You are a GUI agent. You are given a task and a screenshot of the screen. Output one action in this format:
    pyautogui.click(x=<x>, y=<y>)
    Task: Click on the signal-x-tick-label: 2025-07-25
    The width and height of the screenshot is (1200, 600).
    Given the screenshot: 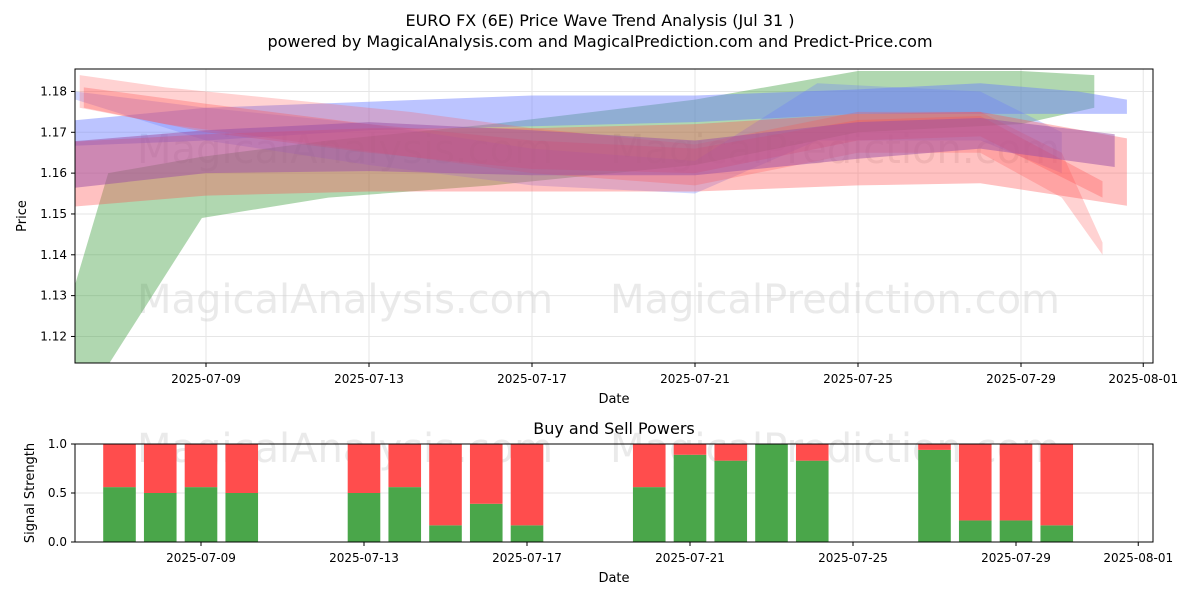 What is the action you would take?
    pyautogui.click(x=853, y=558)
    